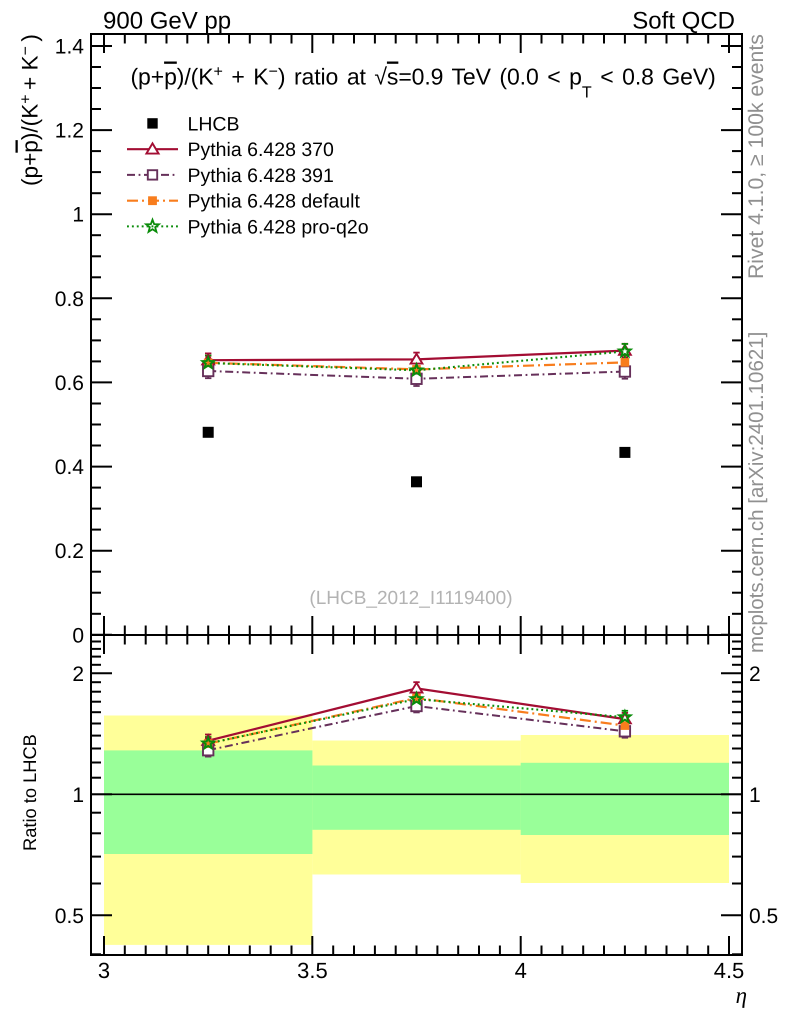 The image size is (786, 1024). Describe the element at coordinates (214, 124) in the screenshot. I see `svg-text: LHCB` at that location.